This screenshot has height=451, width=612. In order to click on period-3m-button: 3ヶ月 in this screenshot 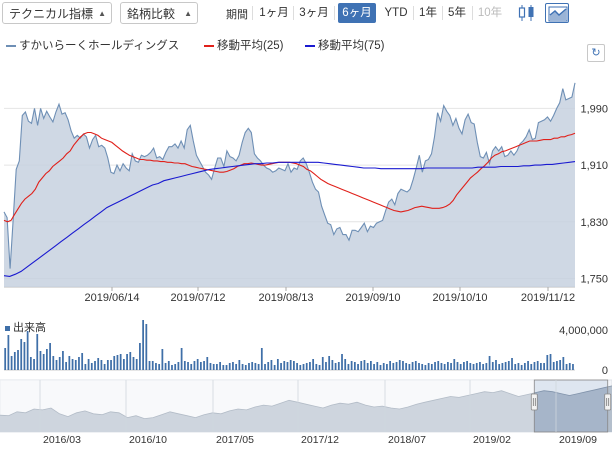, I will do `click(314, 13)`.